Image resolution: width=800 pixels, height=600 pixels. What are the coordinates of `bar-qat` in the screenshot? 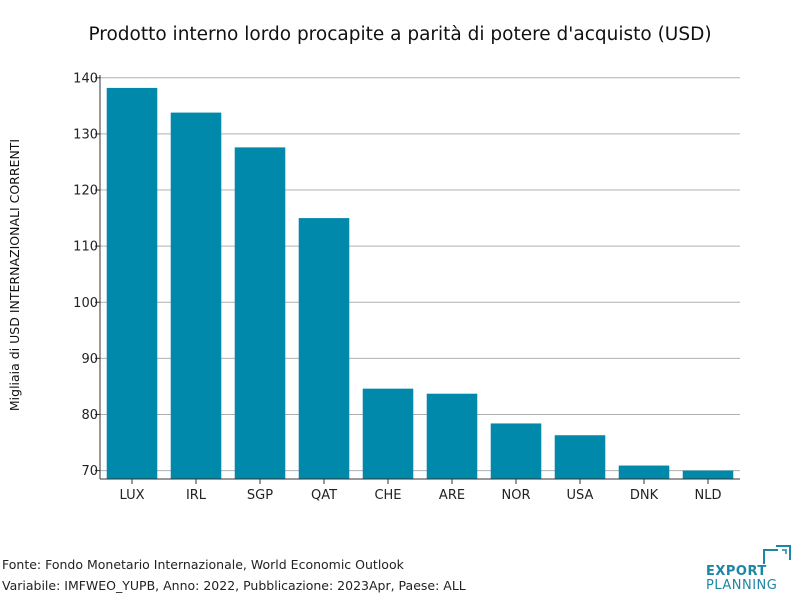 It's located at (324, 349).